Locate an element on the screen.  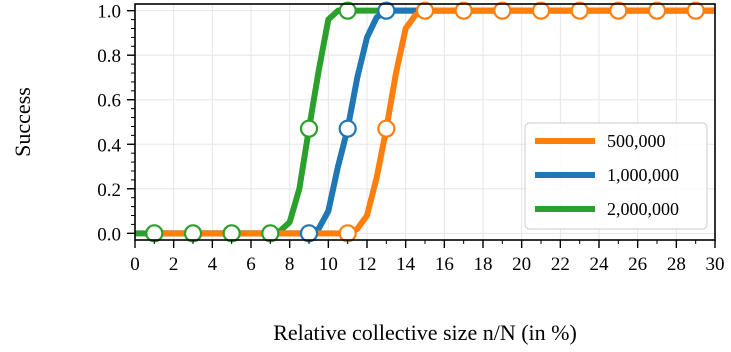
x-tick-label-11: 22 is located at coordinates (560, 264).